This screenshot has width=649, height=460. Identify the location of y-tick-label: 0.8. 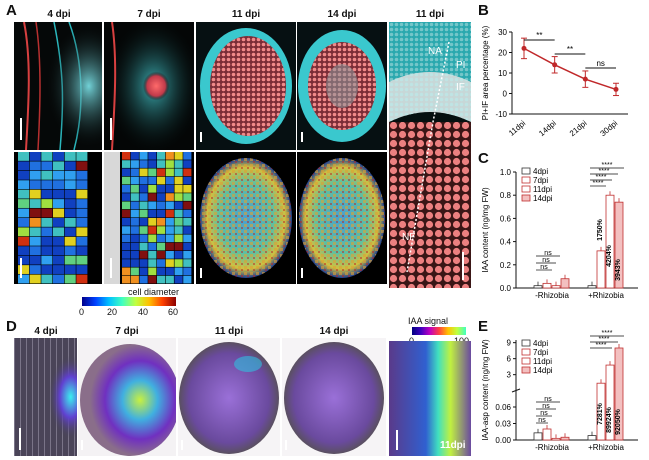
(506, 195).